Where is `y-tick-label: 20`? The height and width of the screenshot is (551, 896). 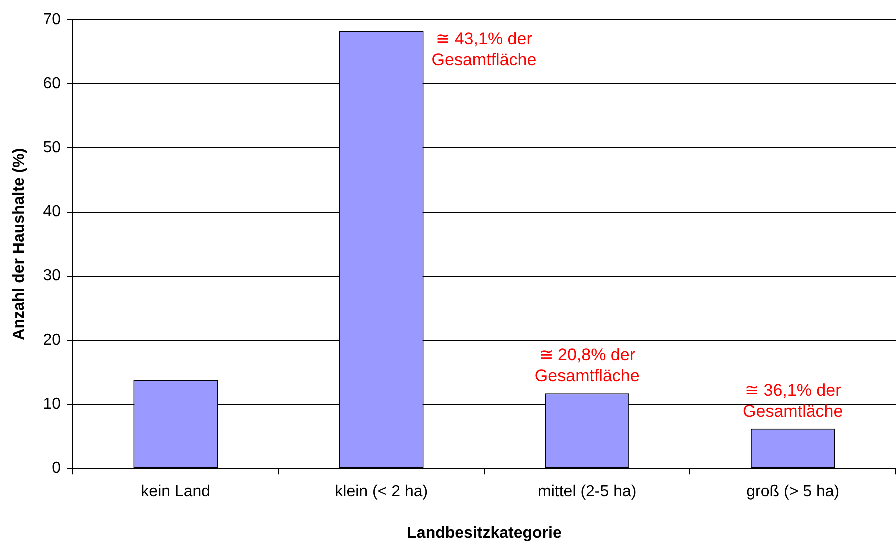
y-tick-label: 20 is located at coordinates (52, 340).